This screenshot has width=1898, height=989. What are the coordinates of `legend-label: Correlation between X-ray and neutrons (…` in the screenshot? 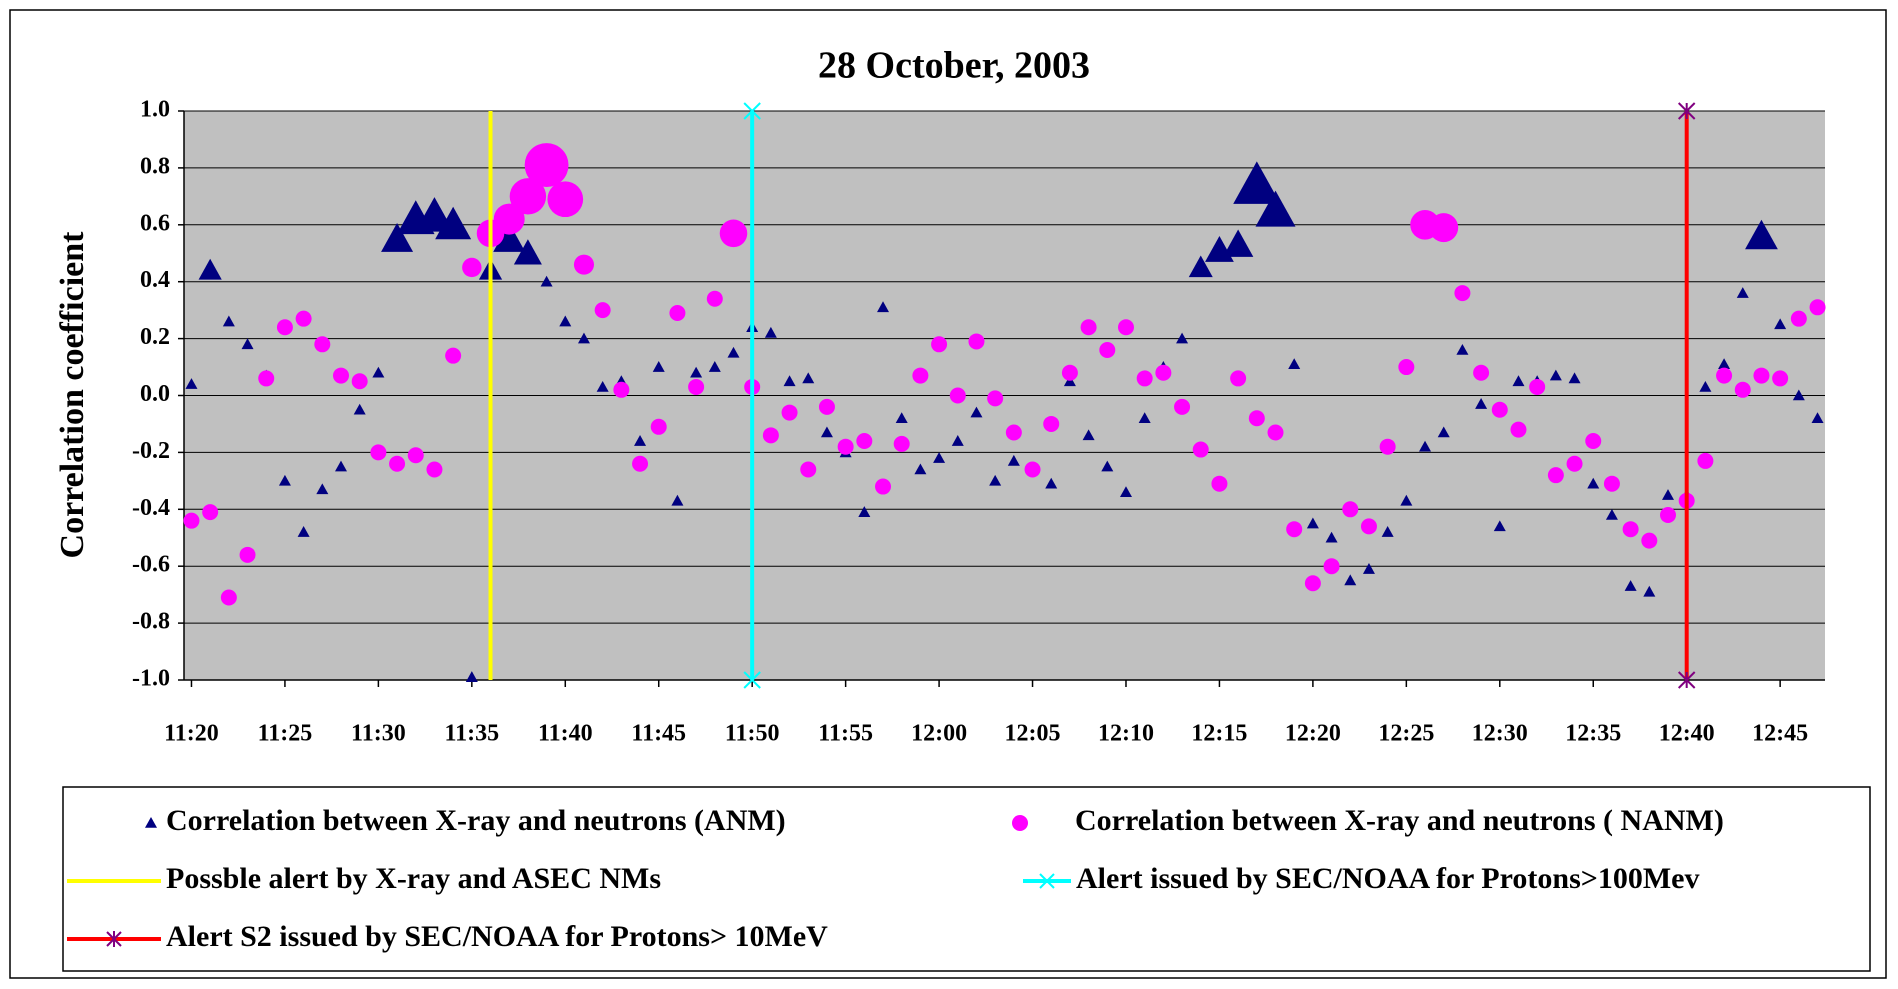 It's located at (1399, 820).